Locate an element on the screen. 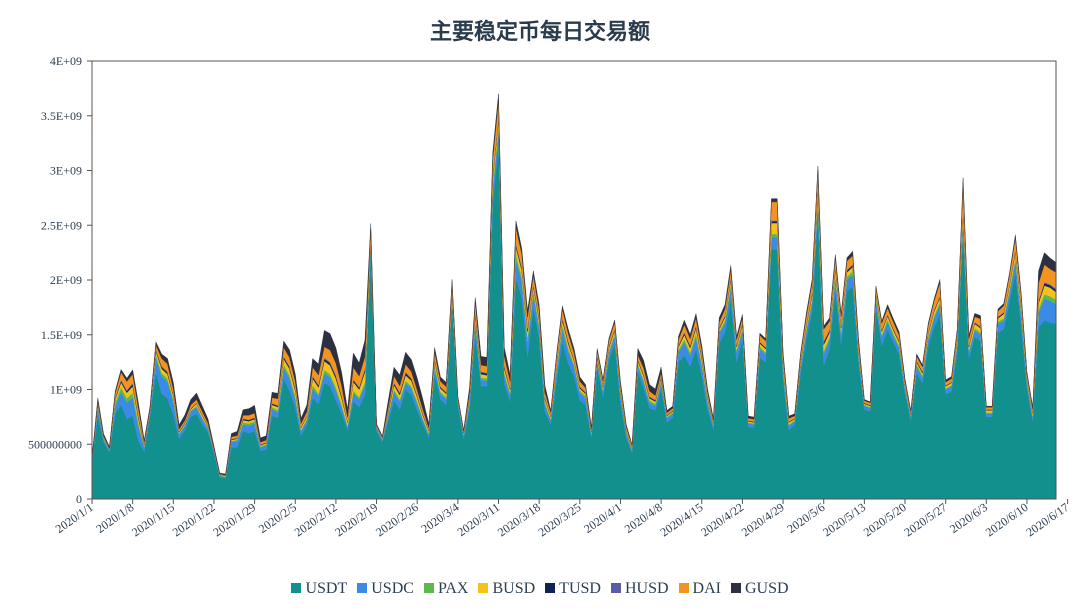 The width and height of the screenshot is (1080, 611). legend-item-usdt: USDT is located at coordinates (319, 589).